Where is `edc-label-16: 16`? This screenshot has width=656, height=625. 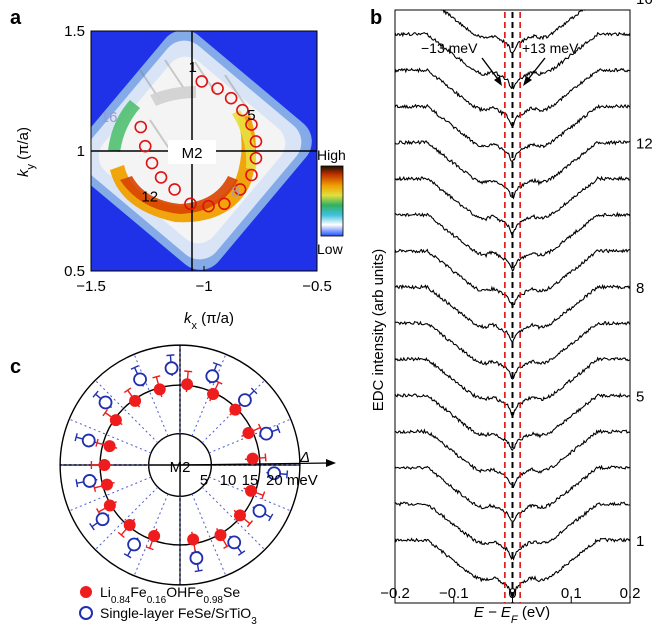 edc-label-16: 16 is located at coordinates (644, 4).